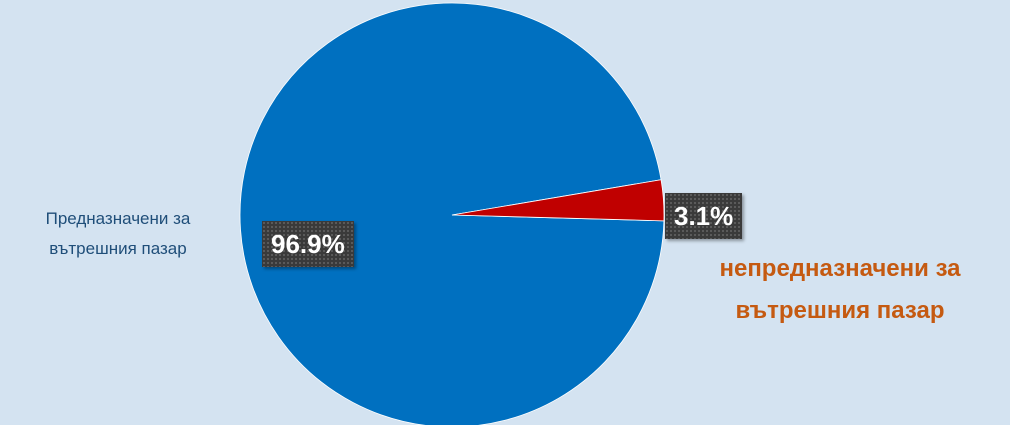 Image resolution: width=1010 pixels, height=425 pixels. I want to click on category-label-domestic-line-2: вътрешния пазар, so click(118, 248).